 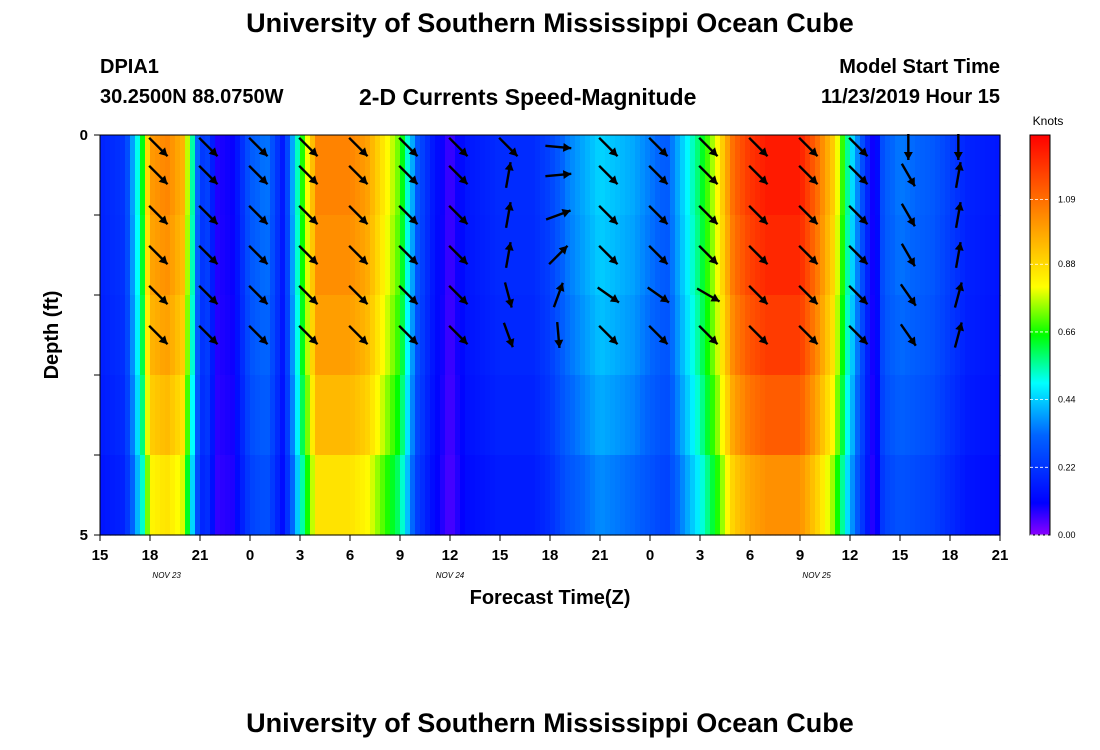 I want to click on x-tick-label: 0, so click(x=650, y=555).